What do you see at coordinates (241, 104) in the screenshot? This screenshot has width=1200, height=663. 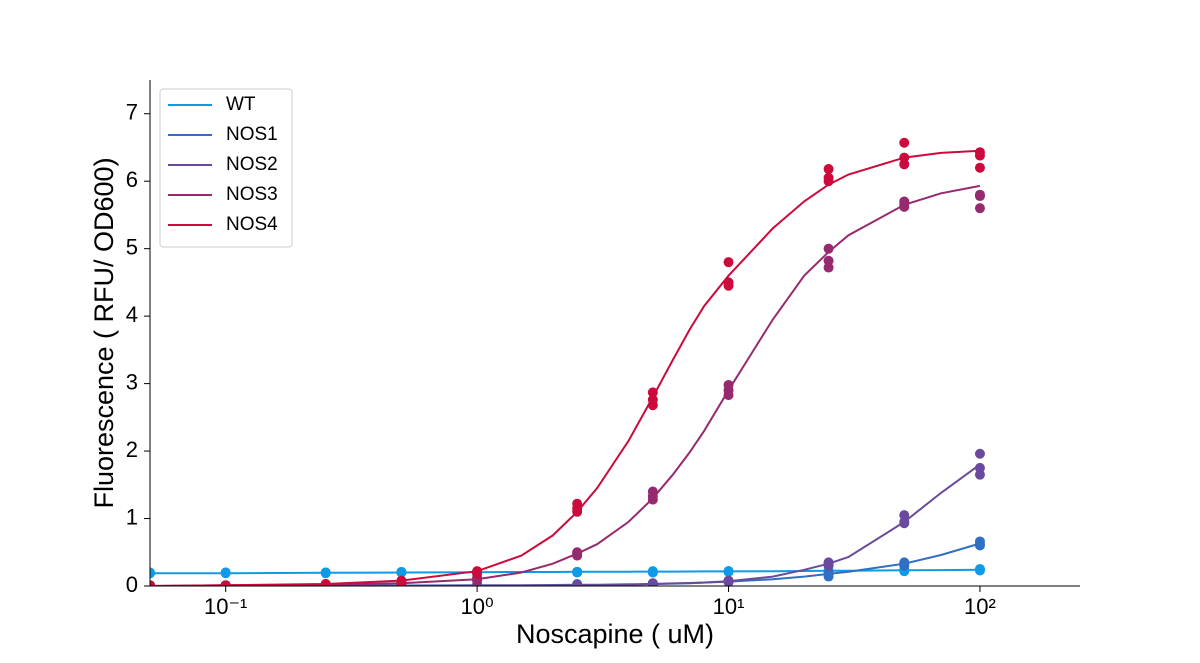 I see `legend-label: WT` at bounding box center [241, 104].